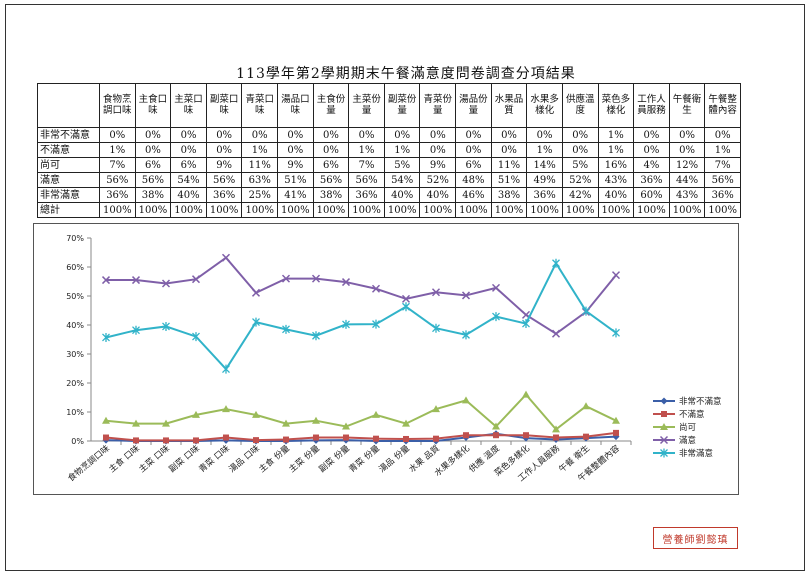 The height and width of the screenshot is (578, 812). What do you see at coordinates (331, 105) in the screenshot?
I see `table-header-cell: 主食份量` at bounding box center [331, 105].